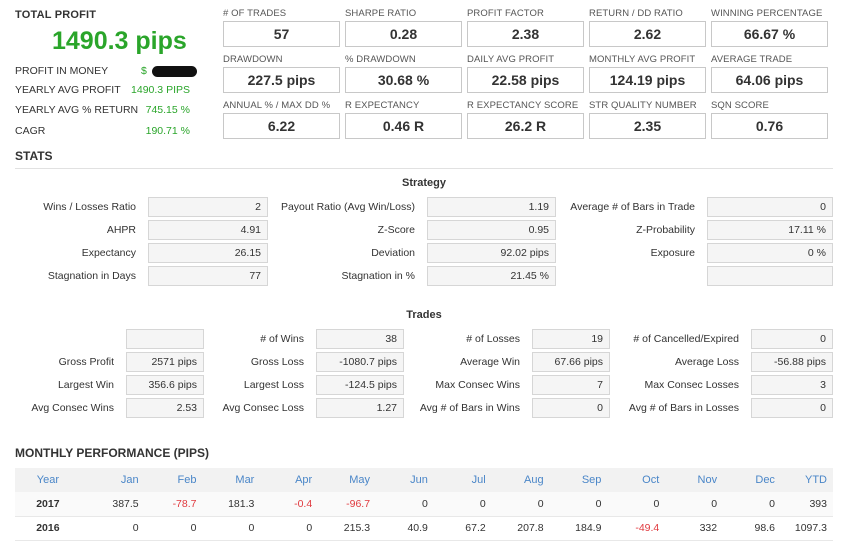 The height and width of the screenshot is (544, 846). I want to click on total-profit-label: TOTAL PROFIT, so click(56, 15).